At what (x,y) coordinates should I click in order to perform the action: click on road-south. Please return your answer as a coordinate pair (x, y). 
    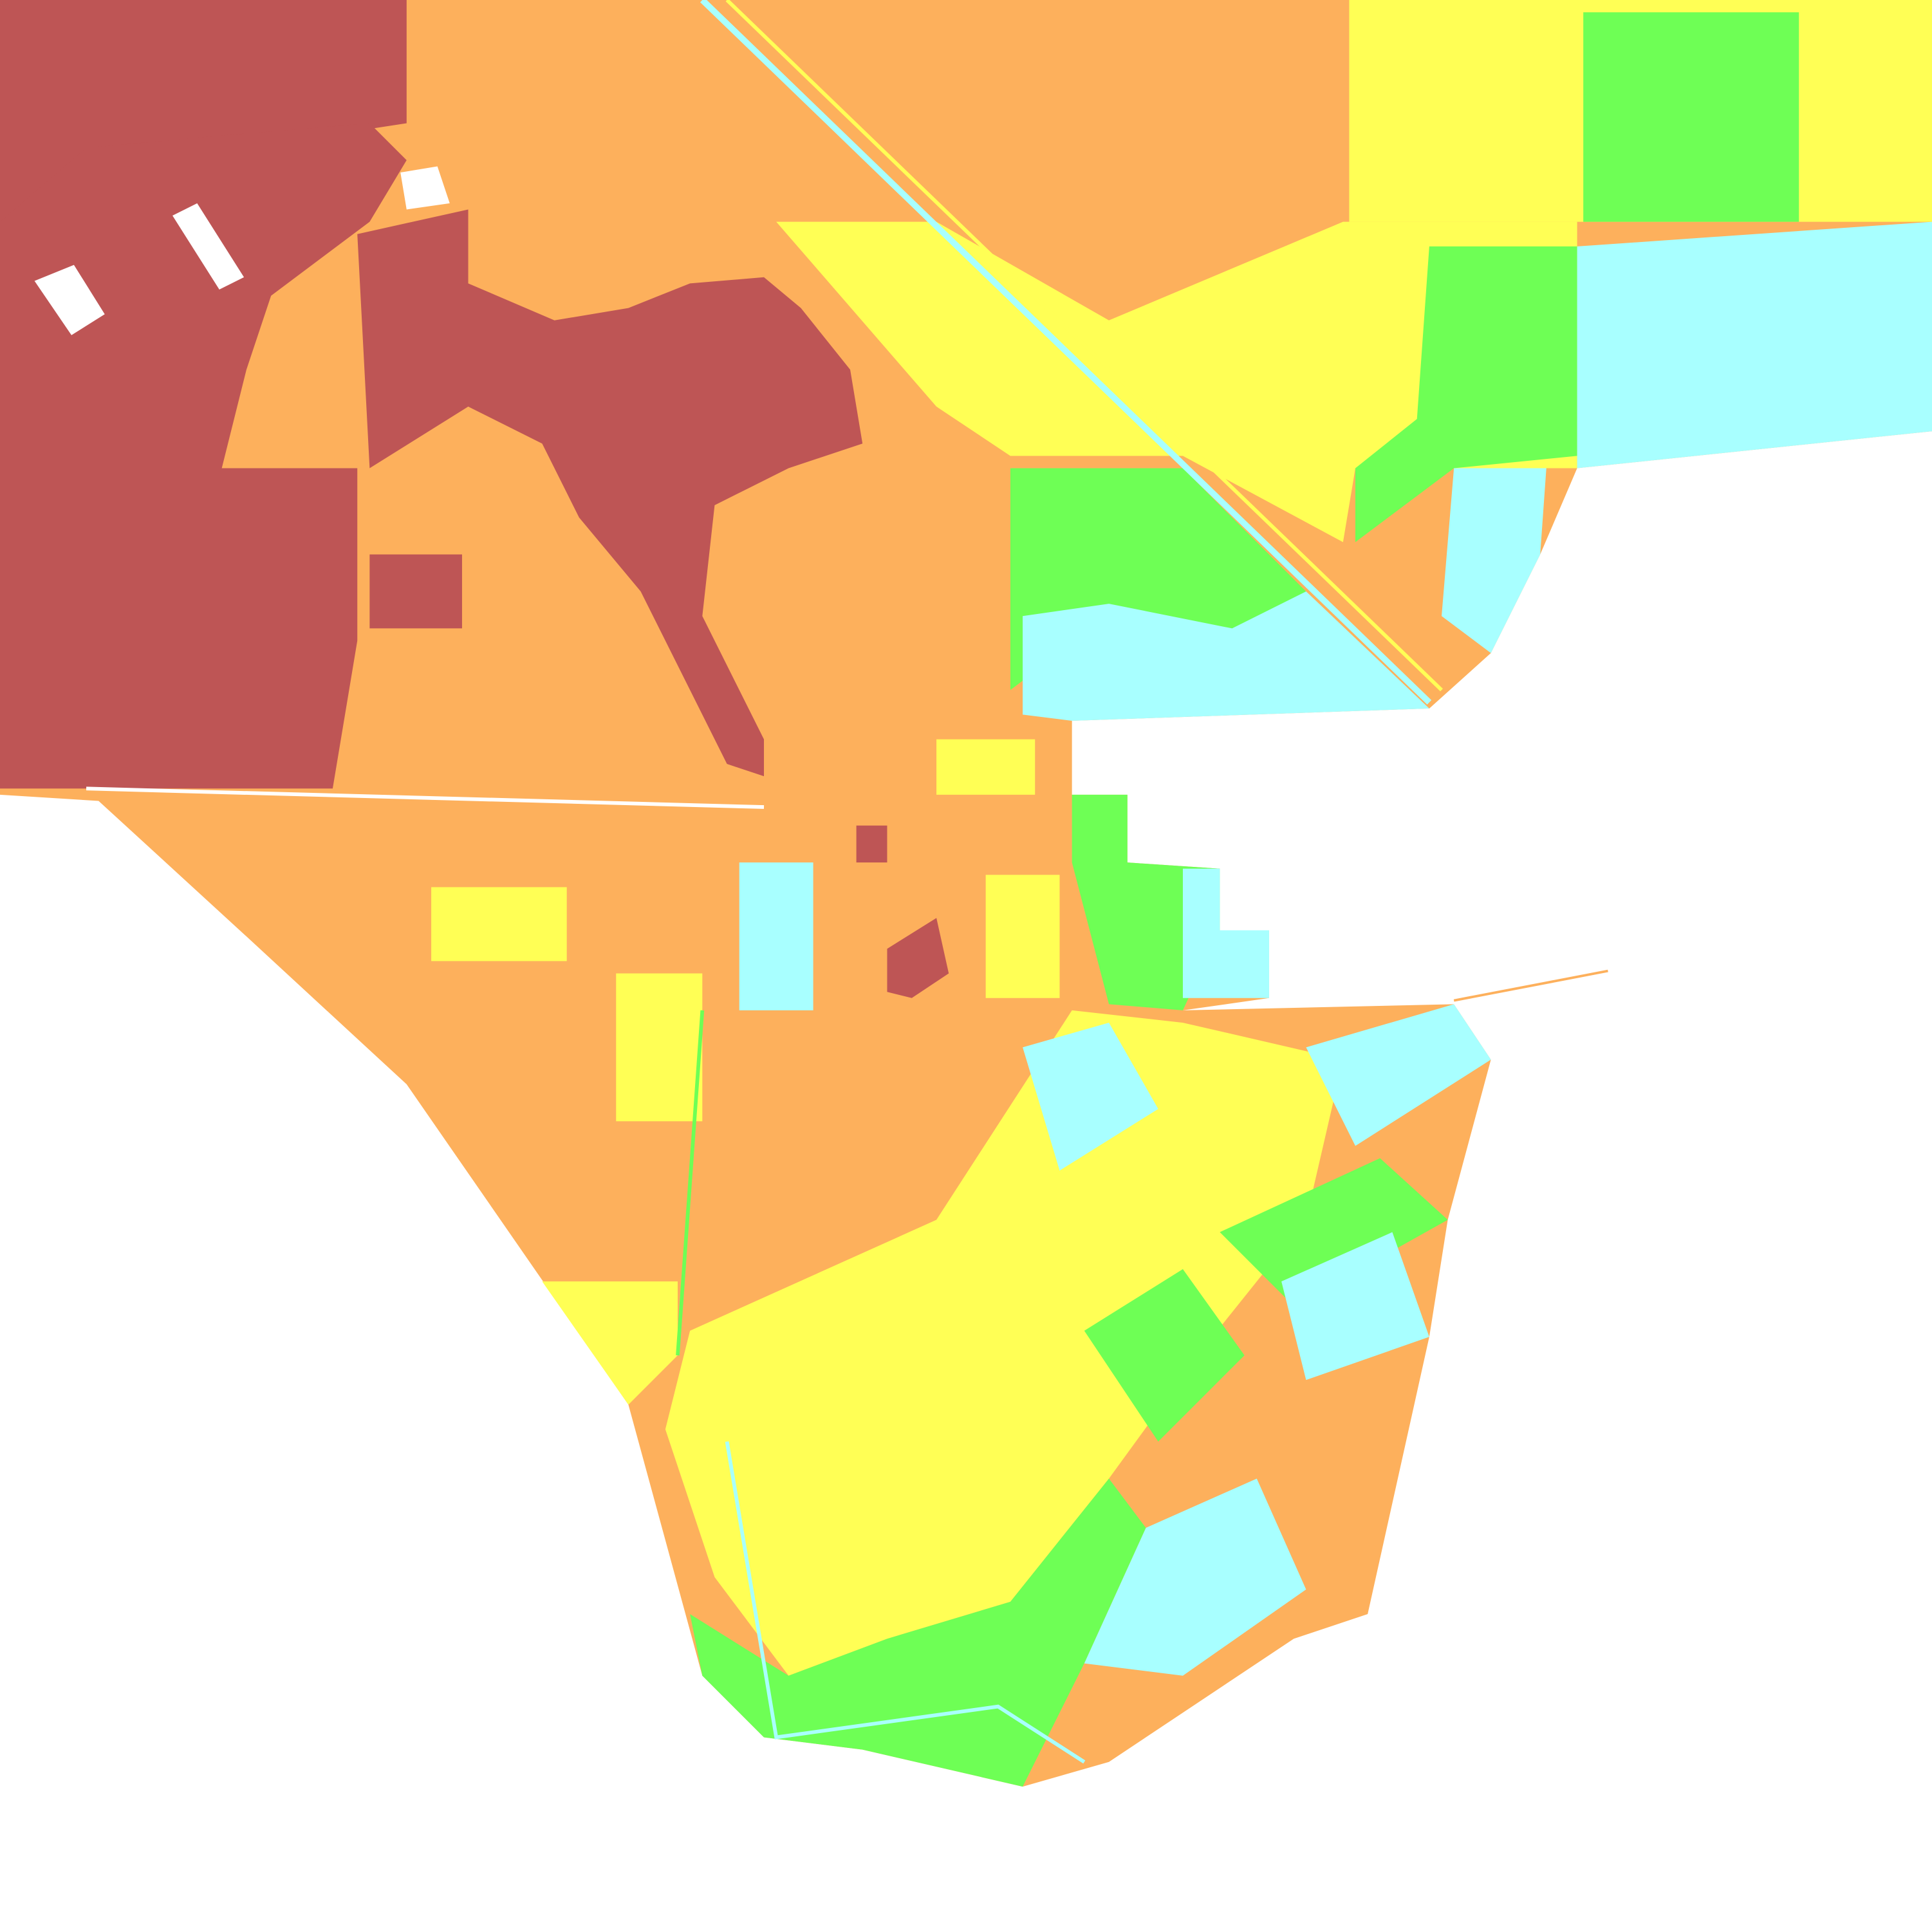
    Looking at the image, I should click on (905, 1602).